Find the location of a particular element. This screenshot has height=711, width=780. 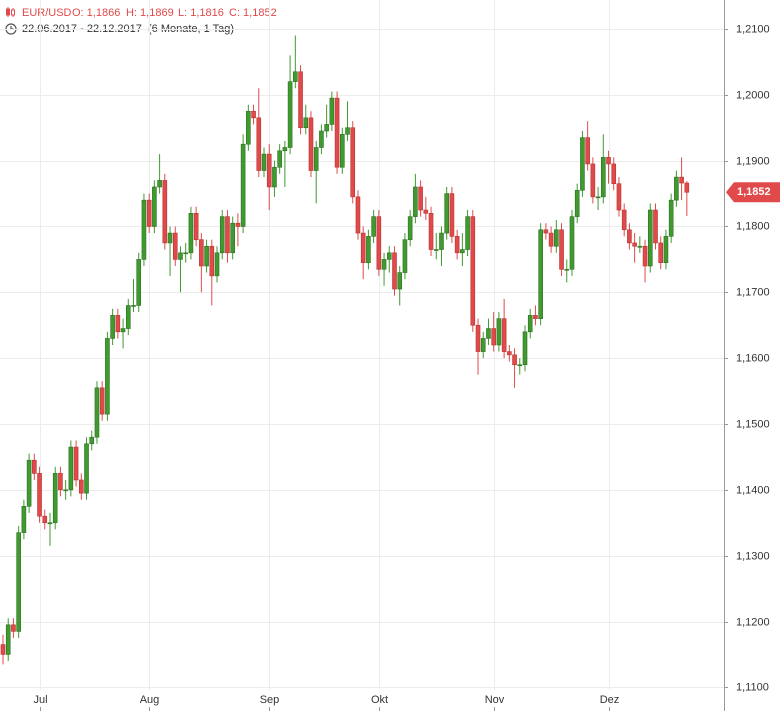

x-tick-label: Nov is located at coordinates (495, 700).